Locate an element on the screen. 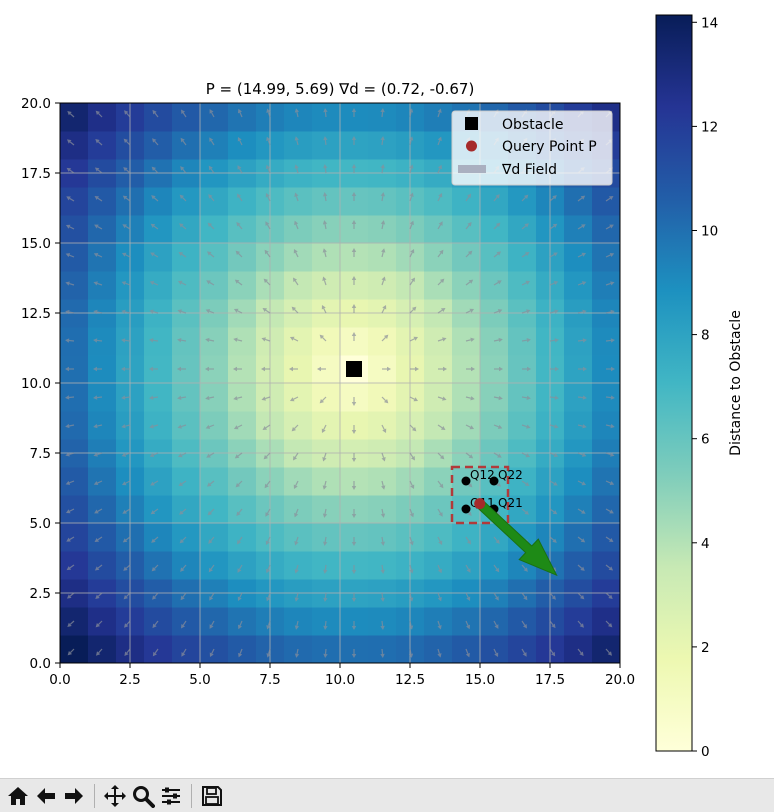  home-button is located at coordinates (18, 796).